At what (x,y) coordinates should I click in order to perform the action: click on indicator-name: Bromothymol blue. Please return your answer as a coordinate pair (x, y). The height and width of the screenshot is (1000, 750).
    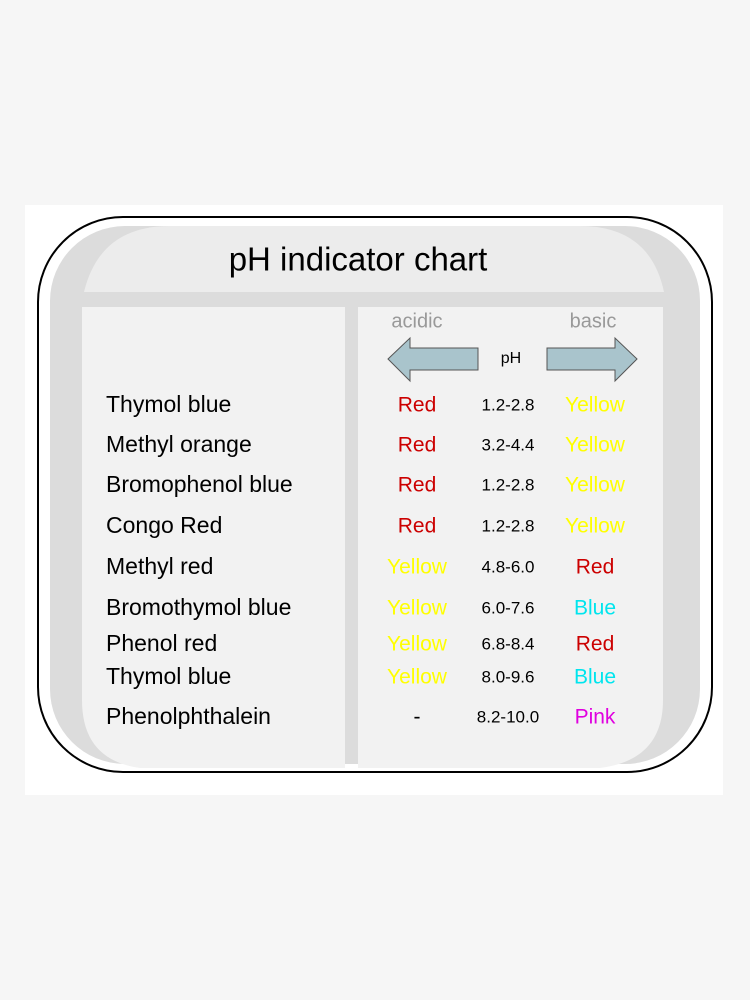
    Looking at the image, I should click on (198, 607).